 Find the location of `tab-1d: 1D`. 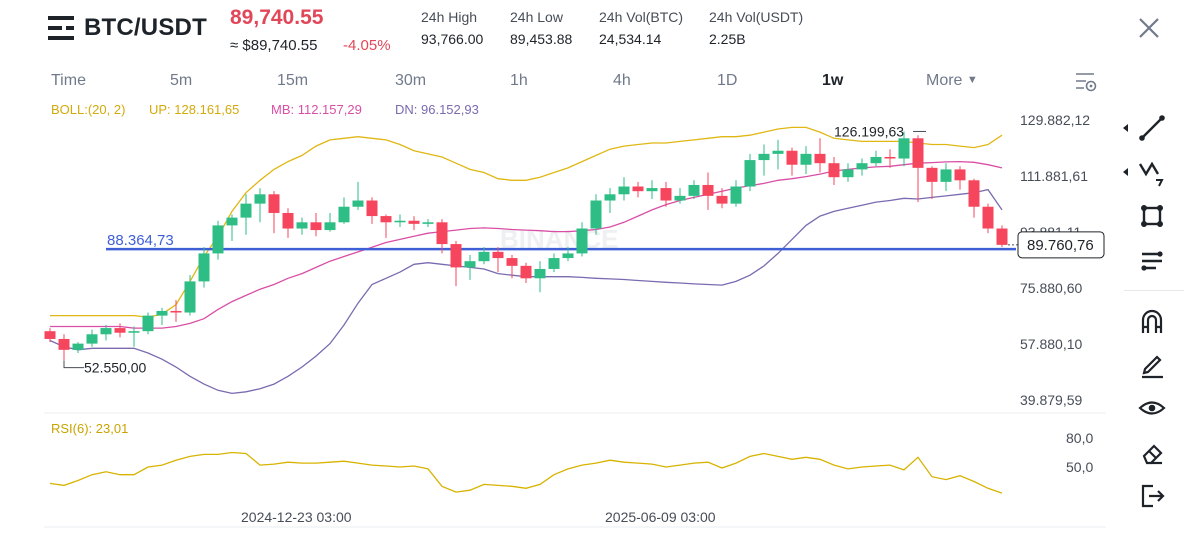

tab-1d: 1D is located at coordinates (727, 80).